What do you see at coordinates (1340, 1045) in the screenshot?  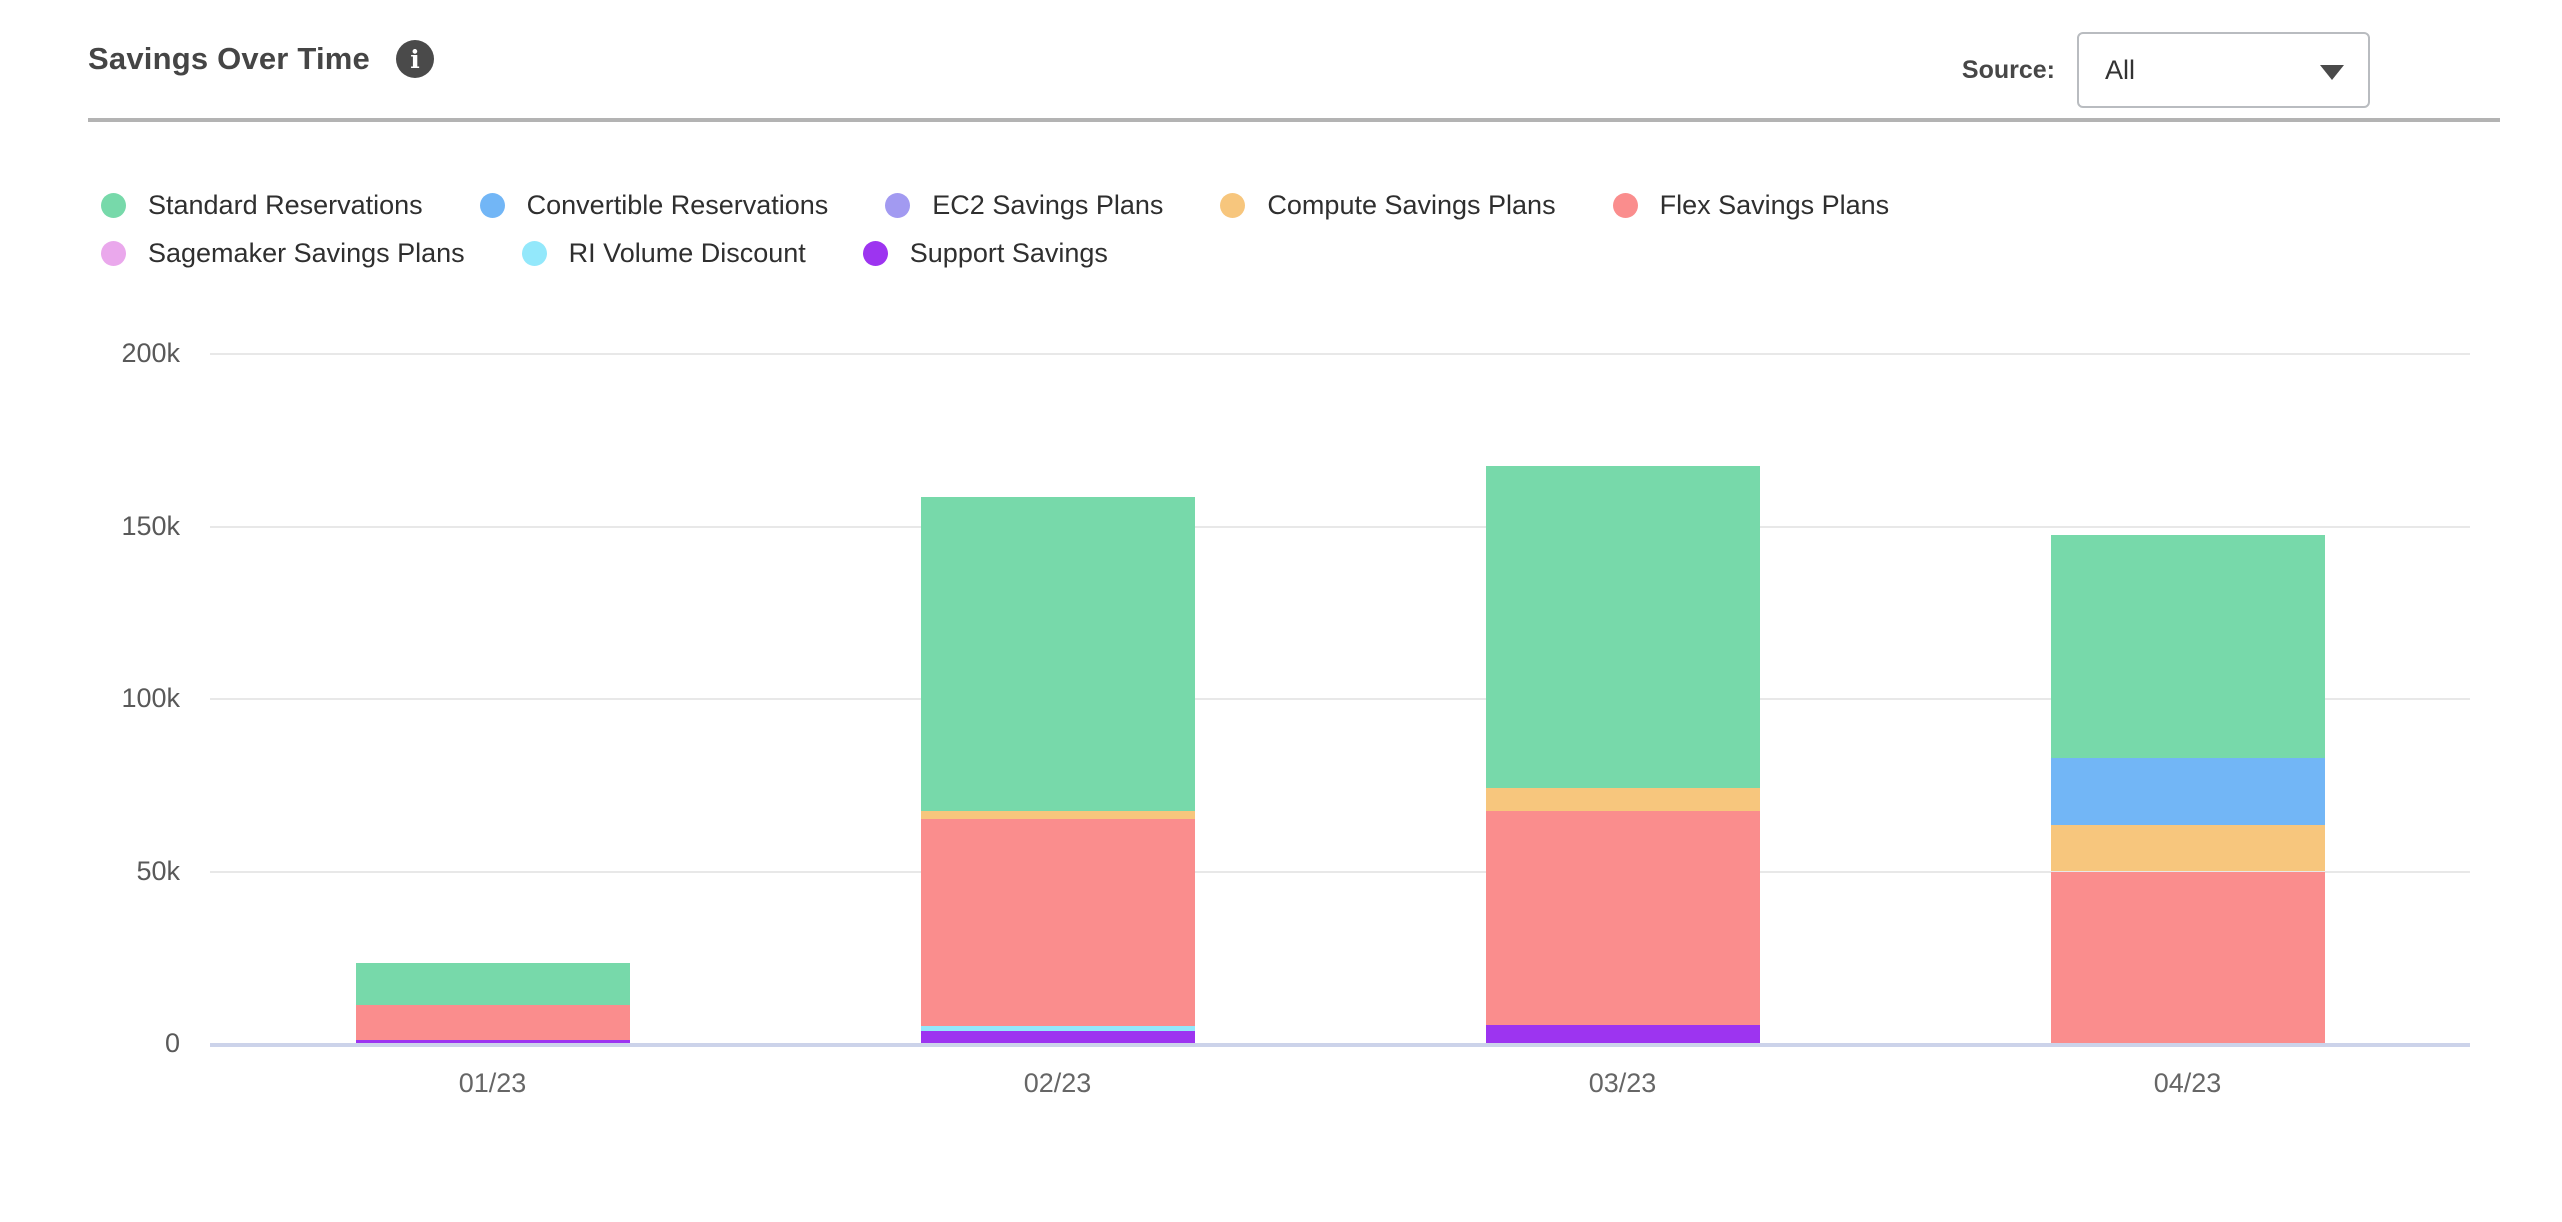 I see `x-axis-line` at bounding box center [1340, 1045].